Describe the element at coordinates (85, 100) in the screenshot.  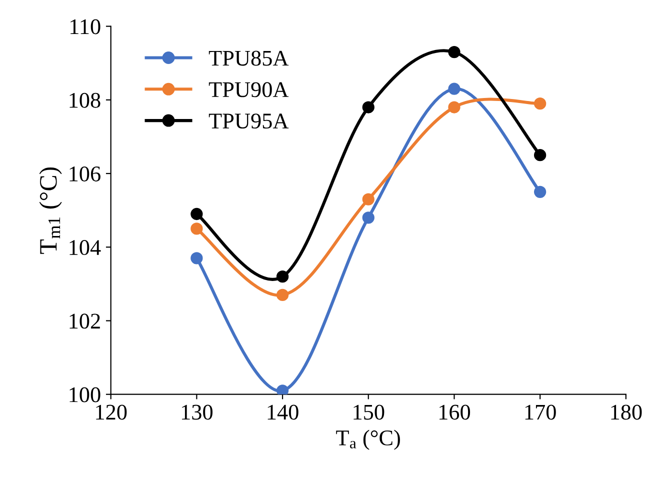
I see `y-tick-label: 108` at that location.